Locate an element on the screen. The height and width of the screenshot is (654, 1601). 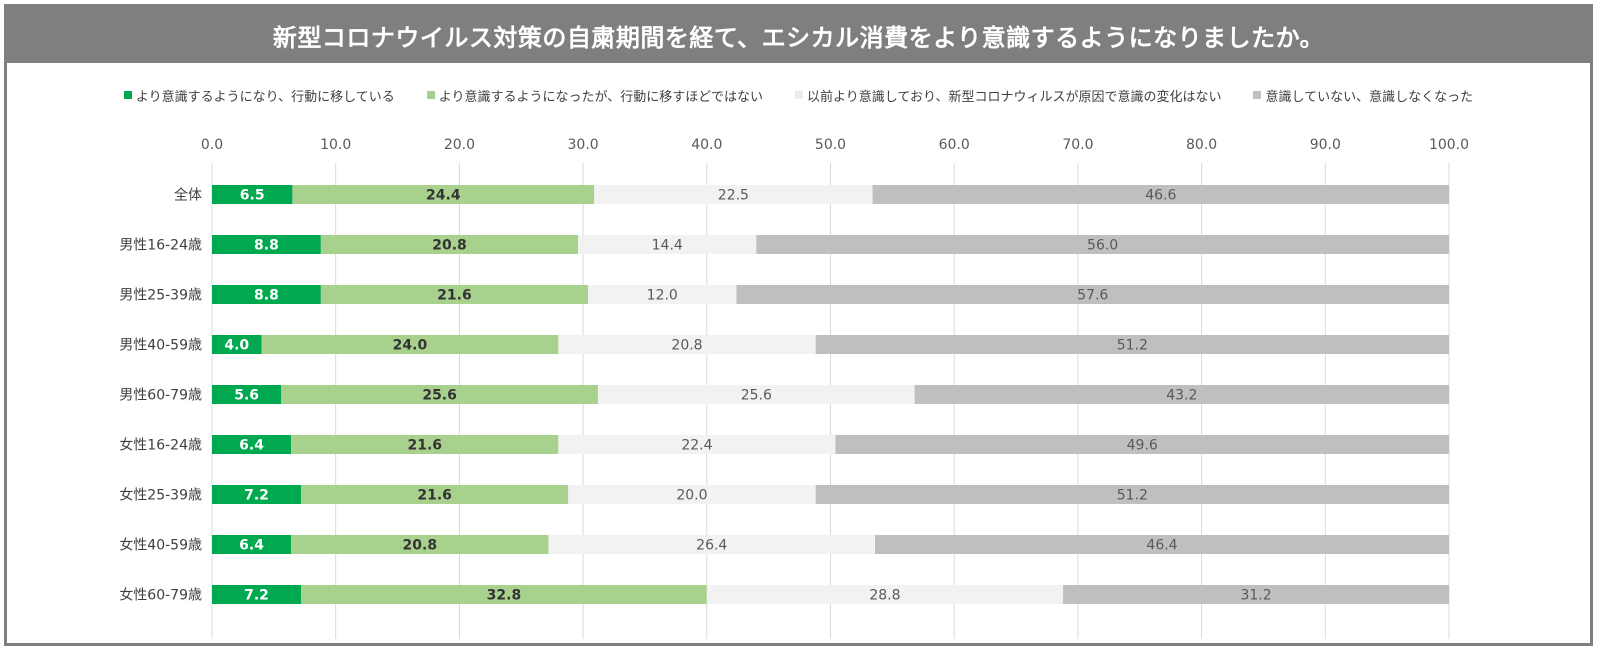
x-tick-label: 100.0 is located at coordinates (1449, 145).